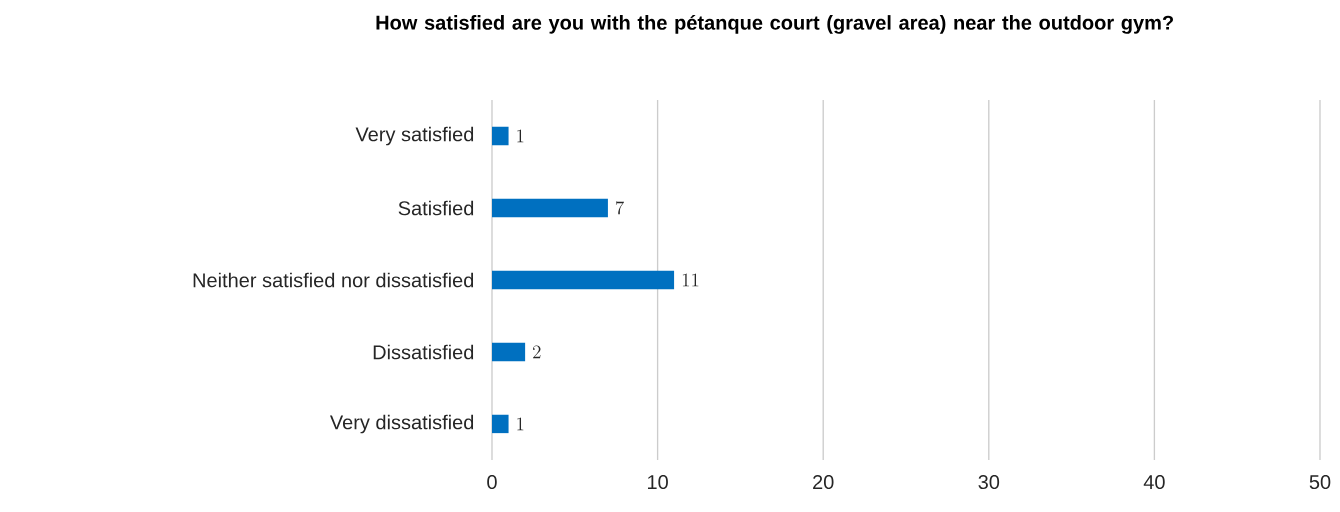  Describe the element at coordinates (492, 482) in the screenshot. I see `x-tick-label: 0` at that location.